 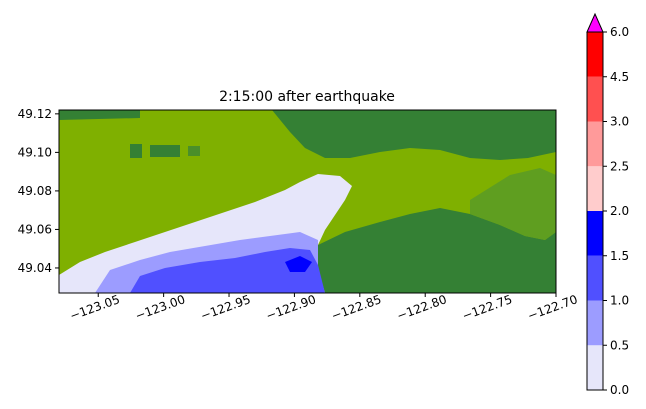 What do you see at coordinates (160, 307) in the screenshot?
I see `x-tick-label: −123.00` at bounding box center [160, 307].